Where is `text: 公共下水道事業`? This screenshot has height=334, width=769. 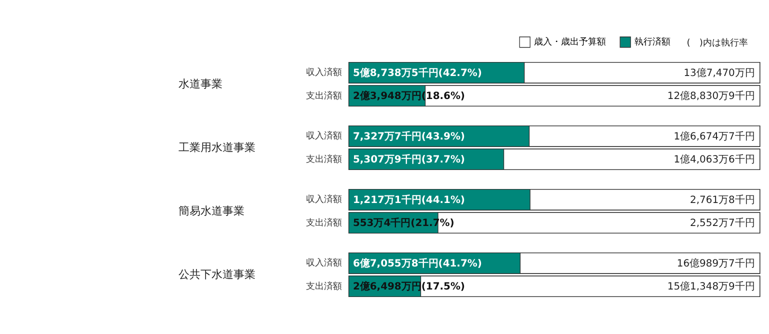 text: 公共下水道事業 is located at coordinates (217, 275).